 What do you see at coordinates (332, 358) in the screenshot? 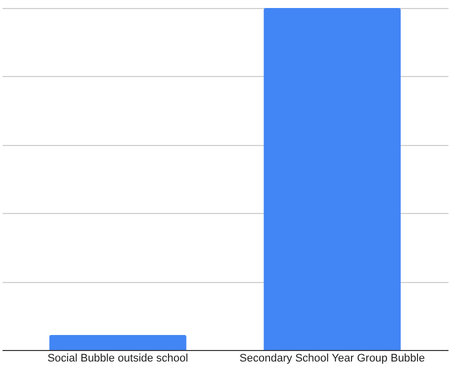
I see `x-tick-label: Secondary School Year Group Bubble` at bounding box center [332, 358].